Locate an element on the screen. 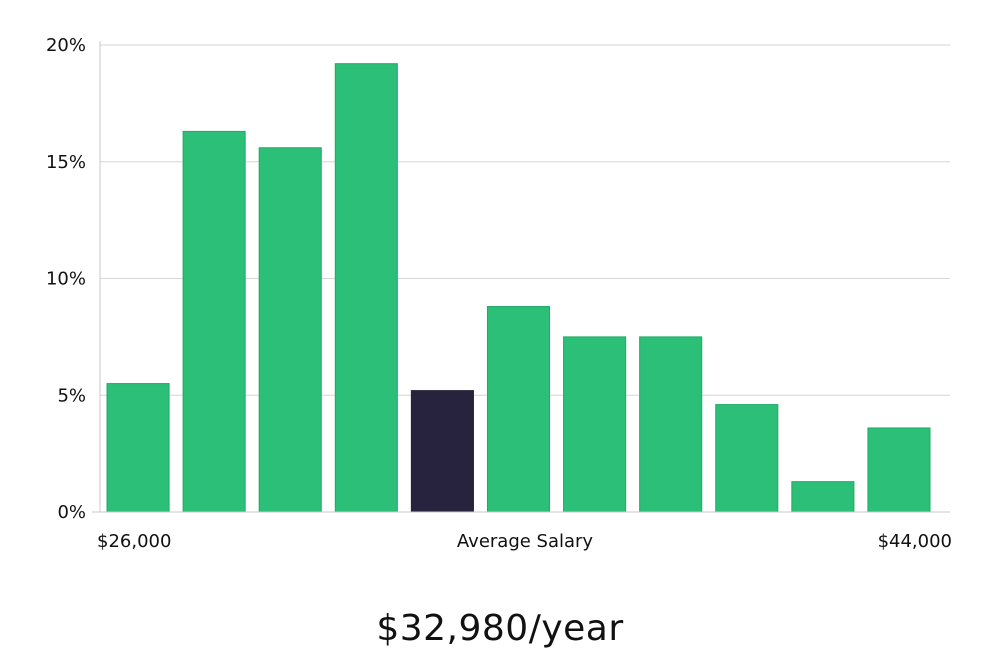 This screenshot has height=660, width=1000. average-salary-value: $32,980/year is located at coordinates (500, 628).